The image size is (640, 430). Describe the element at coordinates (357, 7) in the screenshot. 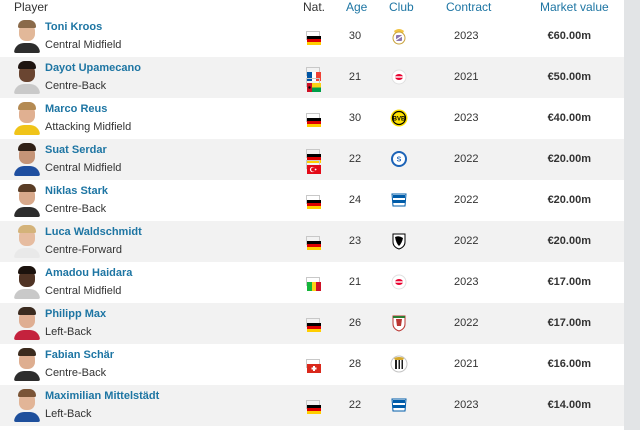

I see `header-age: Age` at that location.